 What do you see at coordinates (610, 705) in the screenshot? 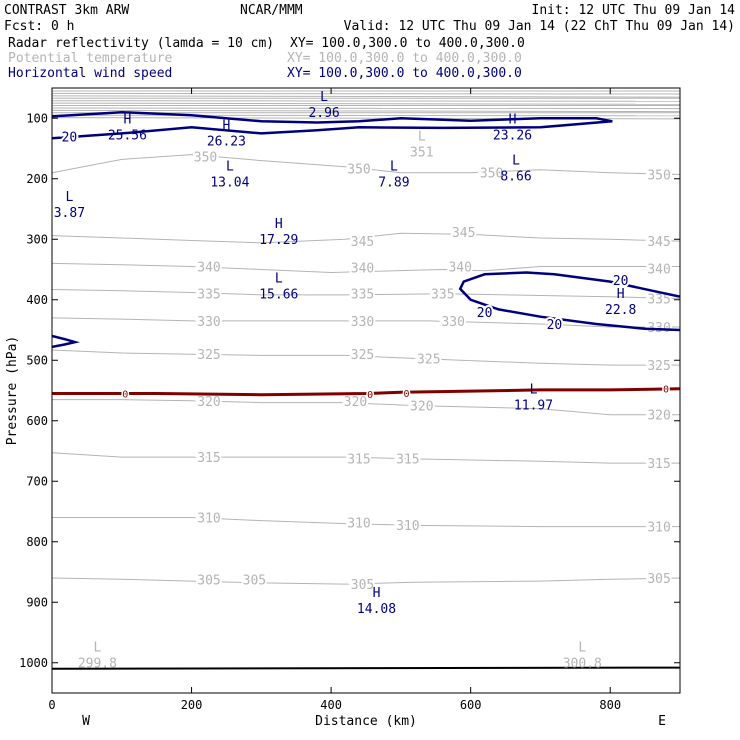
I see `x-tick-label: 800` at bounding box center [610, 705].